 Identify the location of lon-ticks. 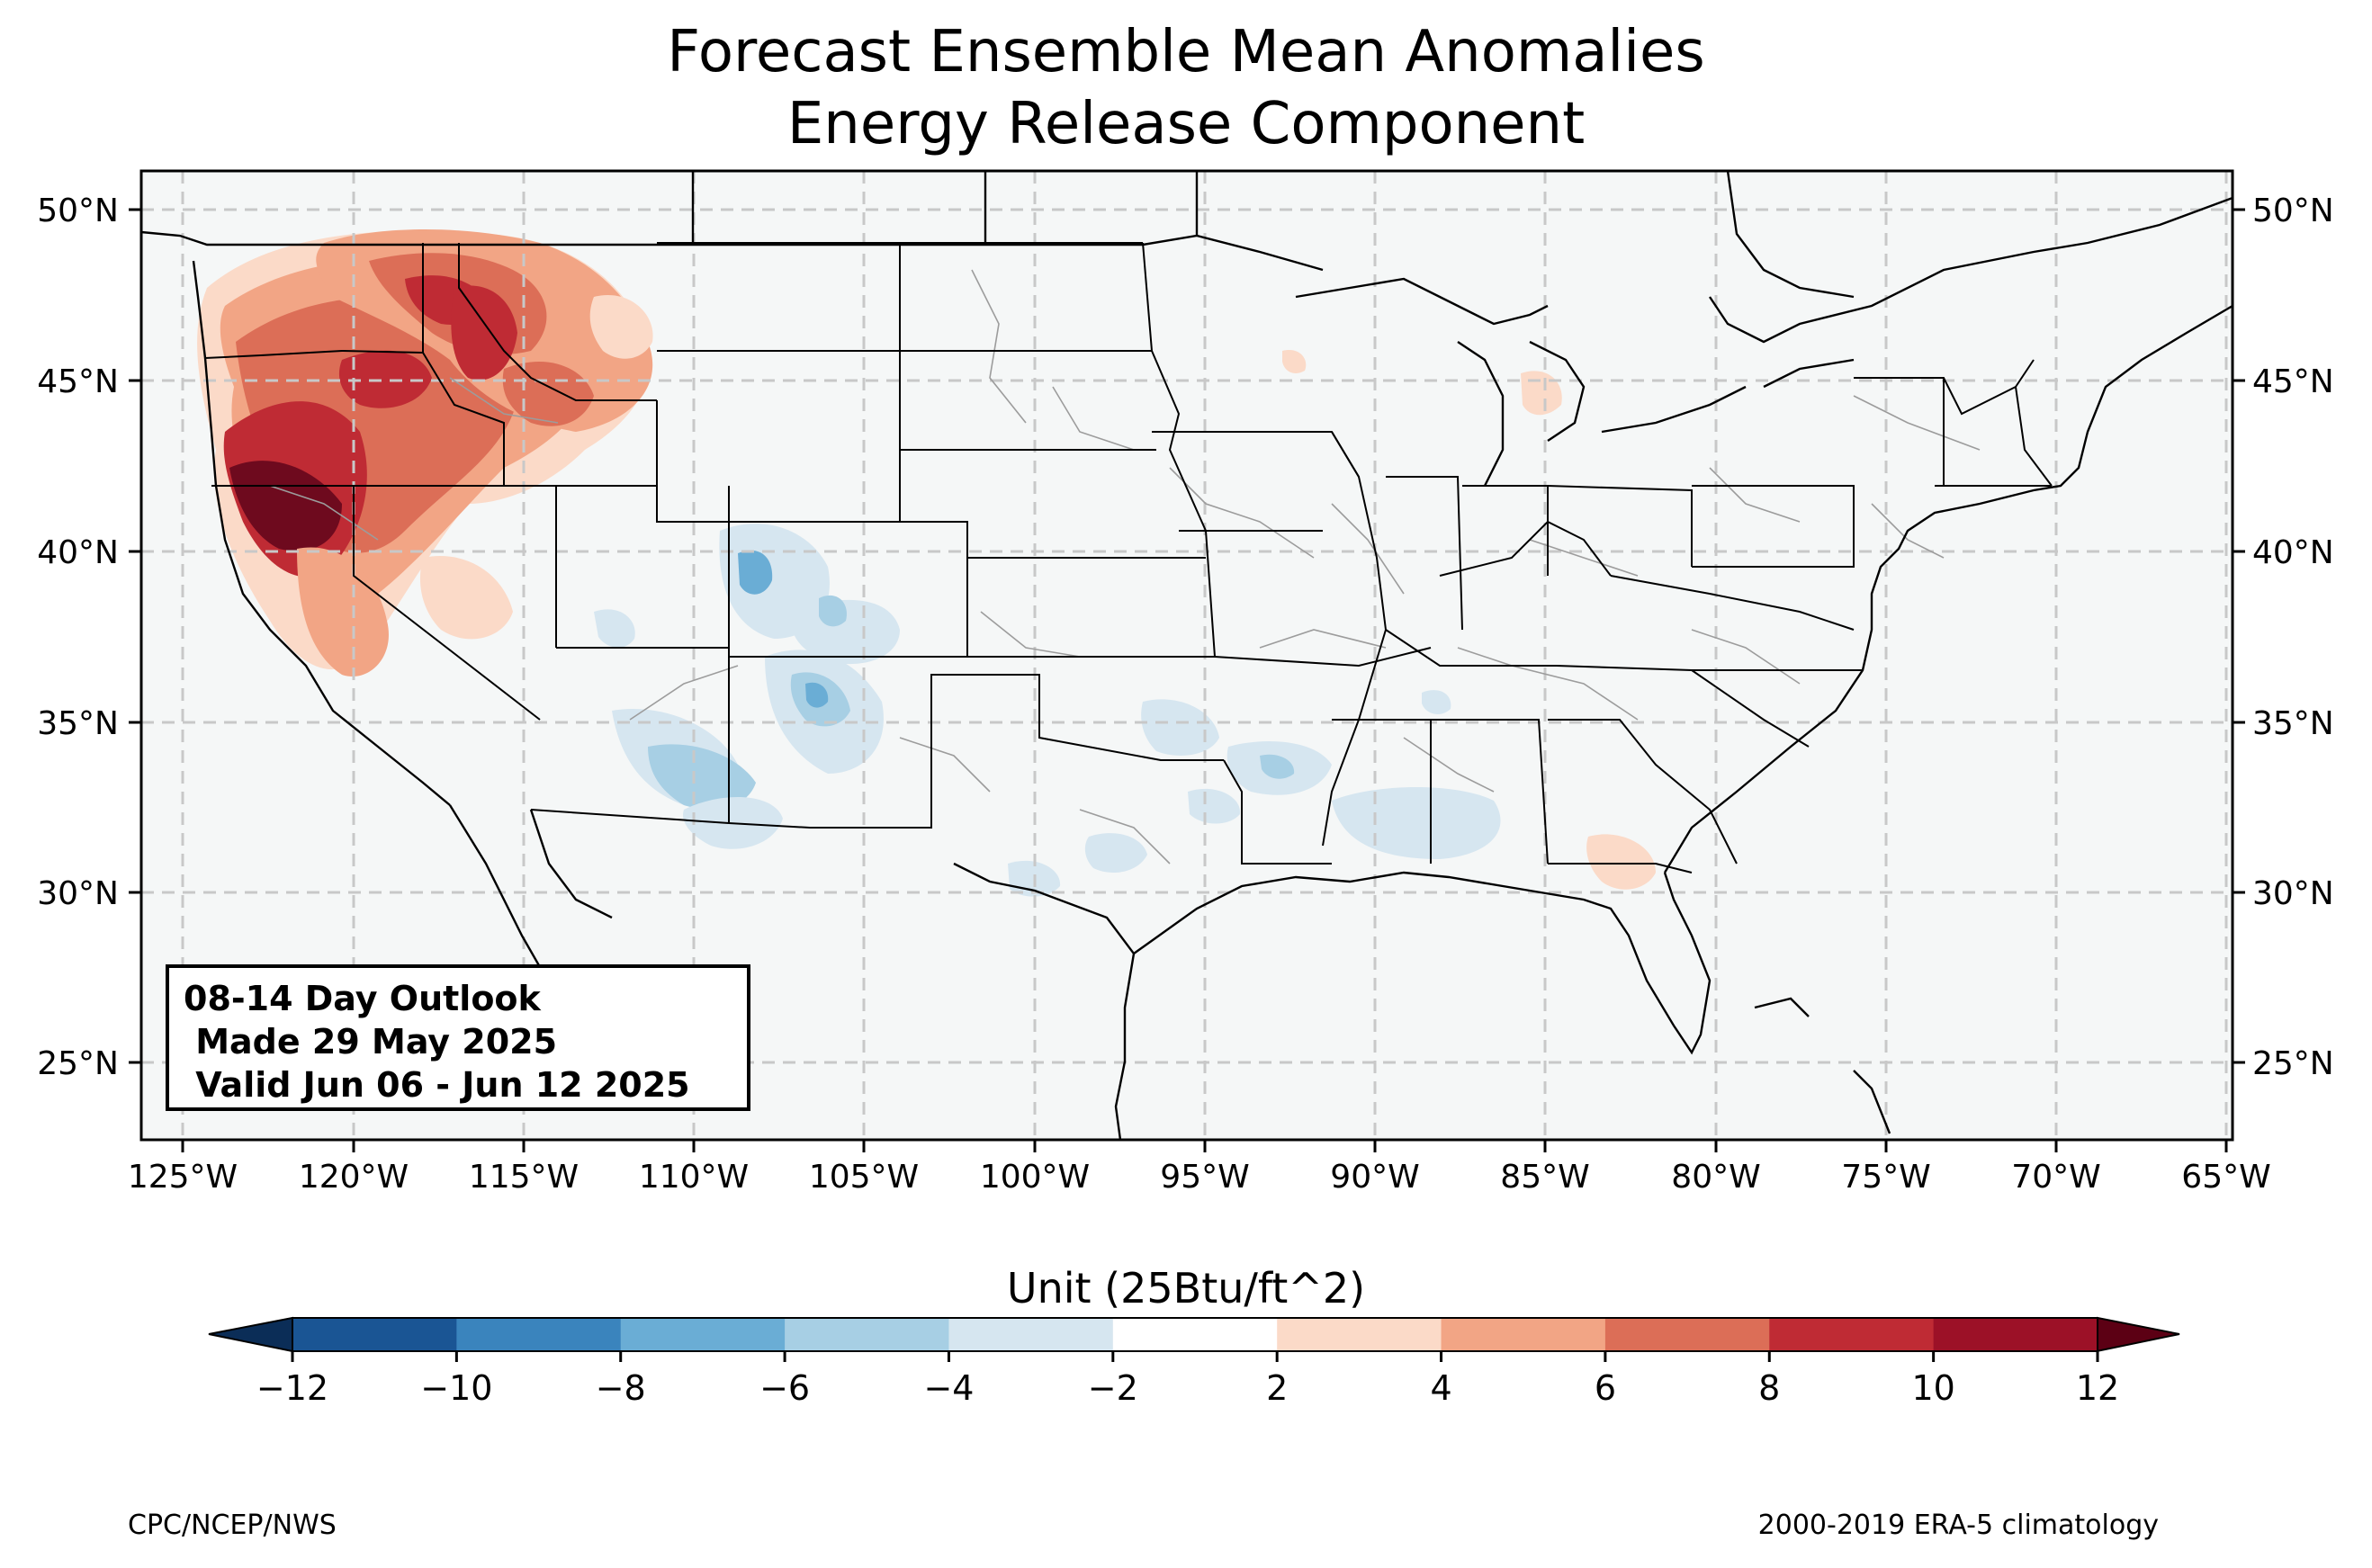
(1204, 1146).